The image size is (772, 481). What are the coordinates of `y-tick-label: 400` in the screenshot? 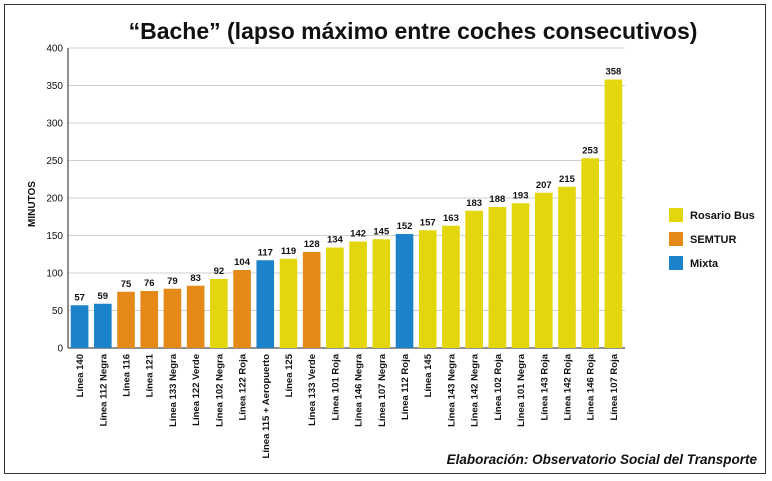 It's located at (54, 49).